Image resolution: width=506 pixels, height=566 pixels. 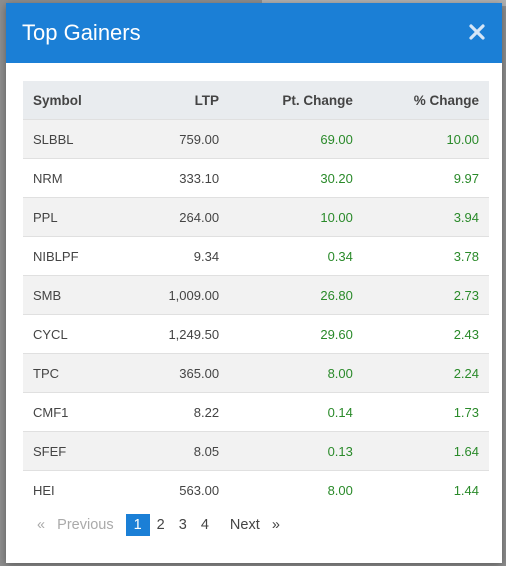 What do you see at coordinates (275, 525) in the screenshot?
I see `next-arrow: »` at bounding box center [275, 525].